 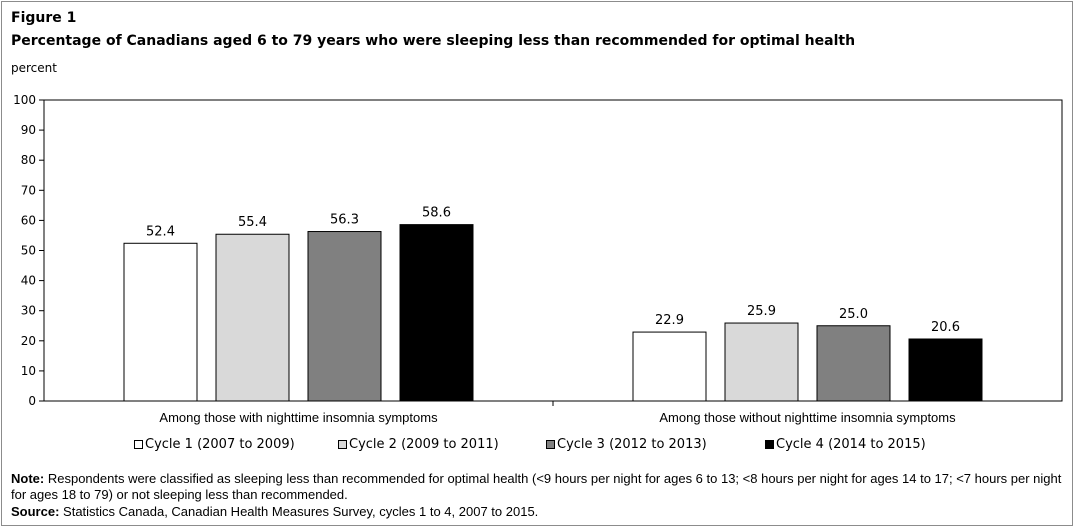 I want to click on data-label: 22.9, so click(x=669, y=320).